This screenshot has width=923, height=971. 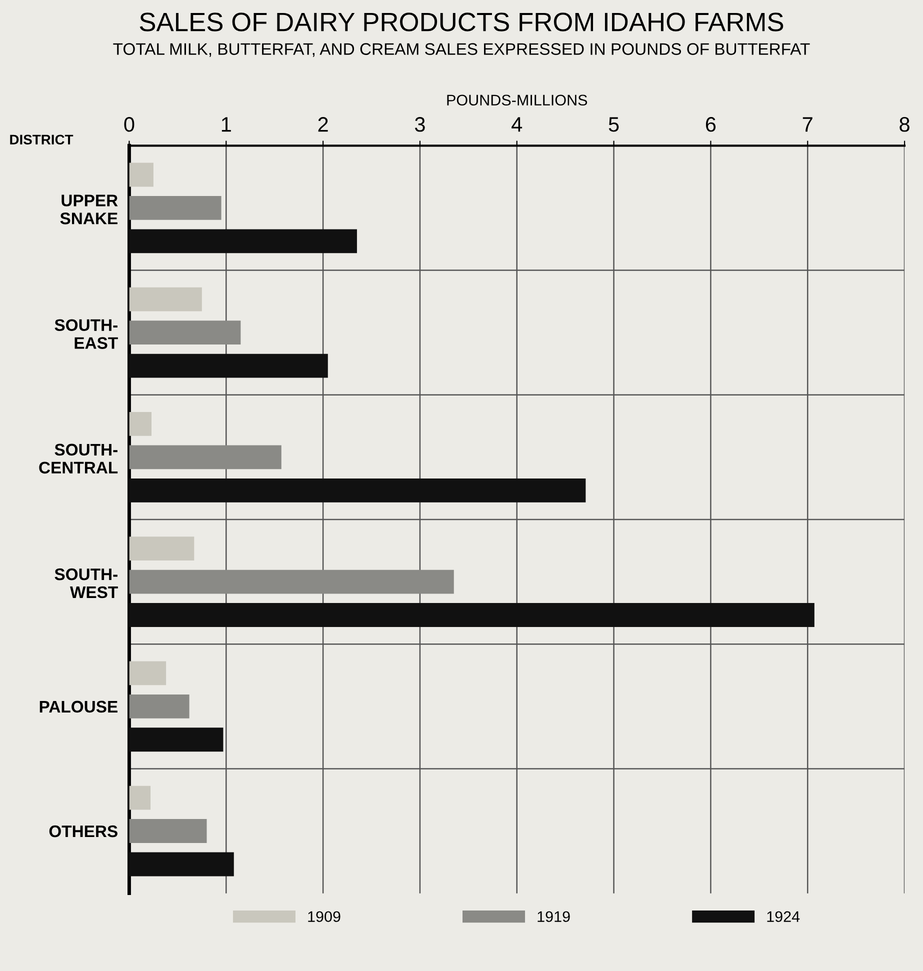 I want to click on x-tick-label: 7, so click(x=807, y=124).